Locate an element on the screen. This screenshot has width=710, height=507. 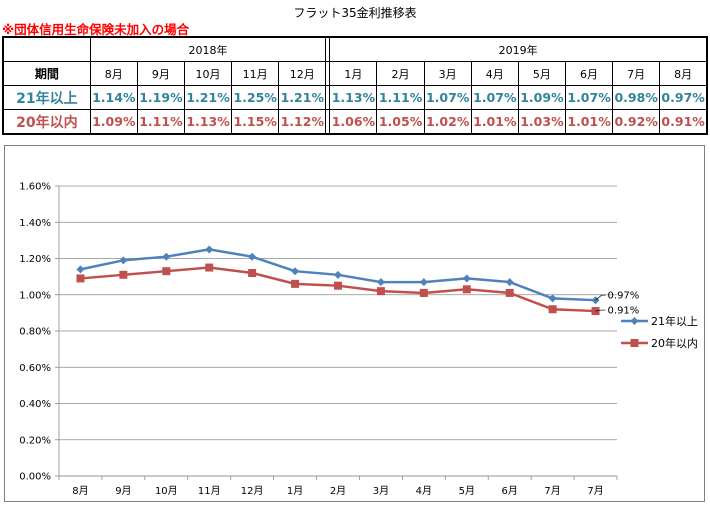
y-tick-label: 1.60% is located at coordinates (35, 187).